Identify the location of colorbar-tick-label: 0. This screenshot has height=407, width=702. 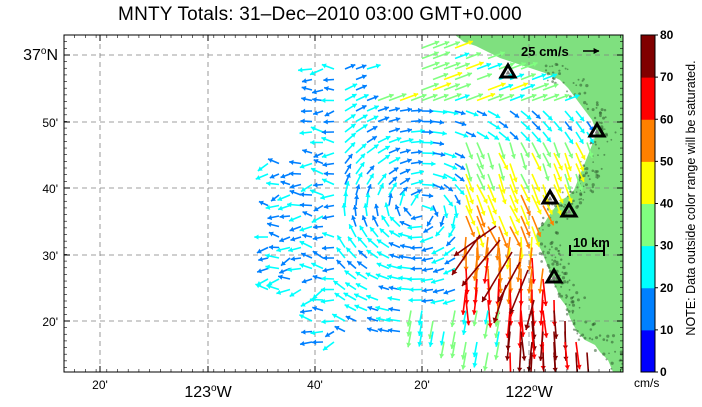
(663, 372).